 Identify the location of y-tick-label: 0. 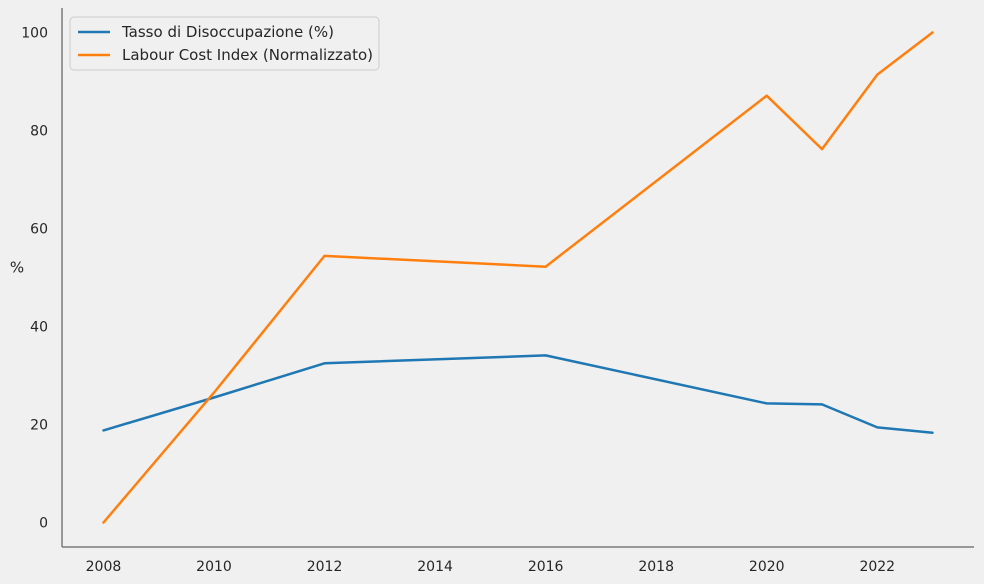
(43, 524).